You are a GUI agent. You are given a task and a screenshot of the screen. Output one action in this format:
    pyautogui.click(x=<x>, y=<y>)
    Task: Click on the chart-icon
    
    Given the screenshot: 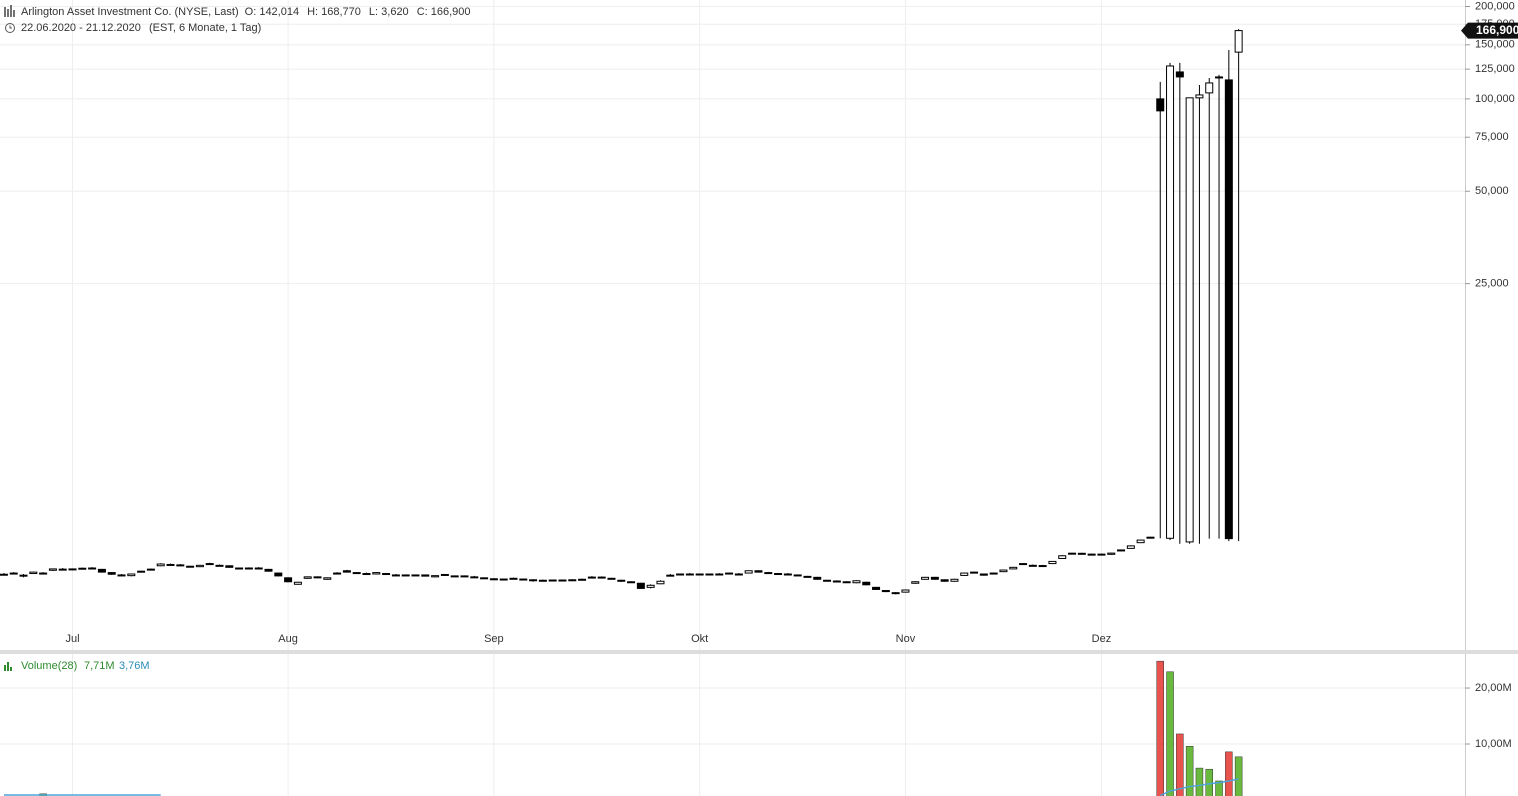 What is the action you would take?
    pyautogui.click(x=9, y=11)
    